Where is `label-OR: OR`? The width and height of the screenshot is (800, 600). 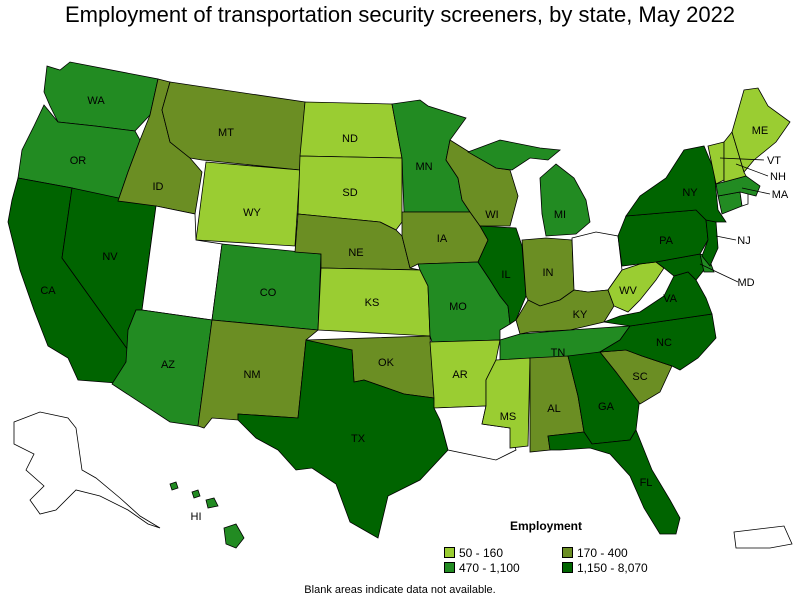
label-OR: OR is located at coordinates (78, 161).